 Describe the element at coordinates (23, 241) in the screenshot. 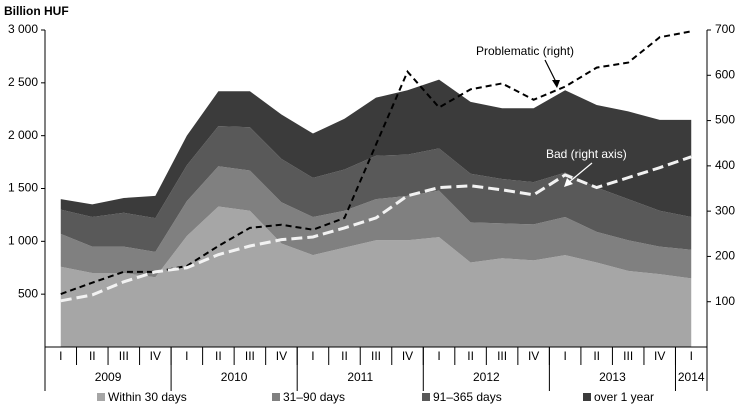

I see `y-tick-label: 1 000` at that location.